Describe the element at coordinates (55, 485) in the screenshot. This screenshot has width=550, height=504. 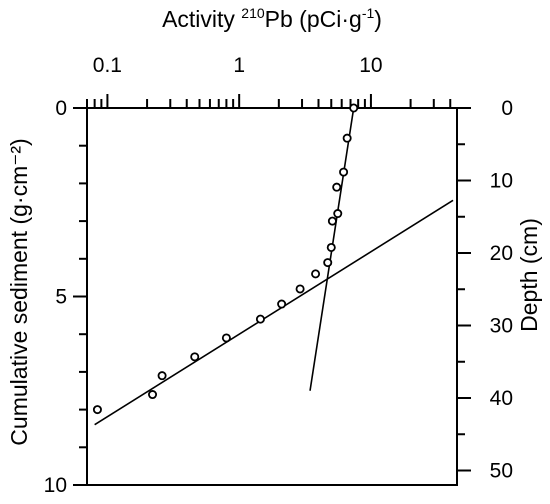
I see `left-tick-label: 10` at that location.